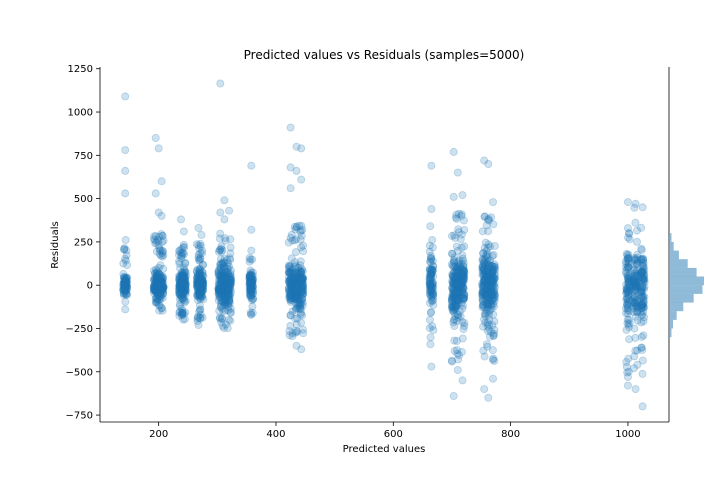 The image size is (720, 504). Describe the element at coordinates (83, 199) in the screenshot. I see `y-tick-label: 500` at that location.